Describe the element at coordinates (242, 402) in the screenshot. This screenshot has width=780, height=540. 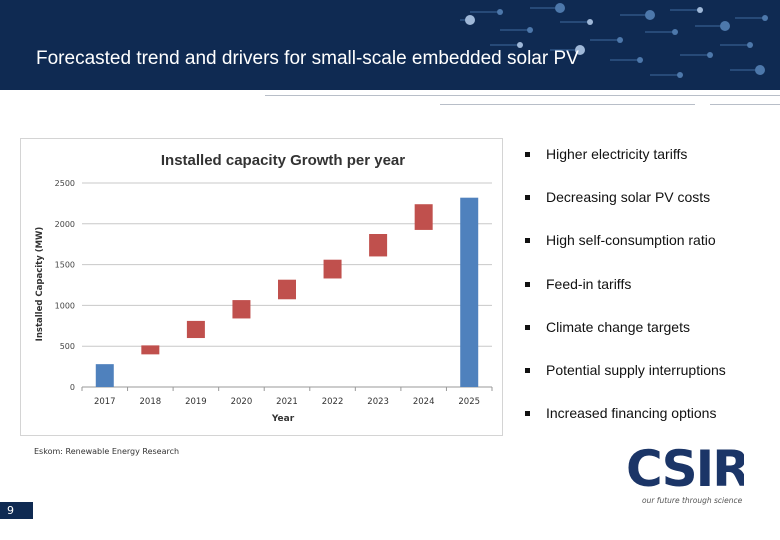
I see `x-tick-label: 2020` at that location.